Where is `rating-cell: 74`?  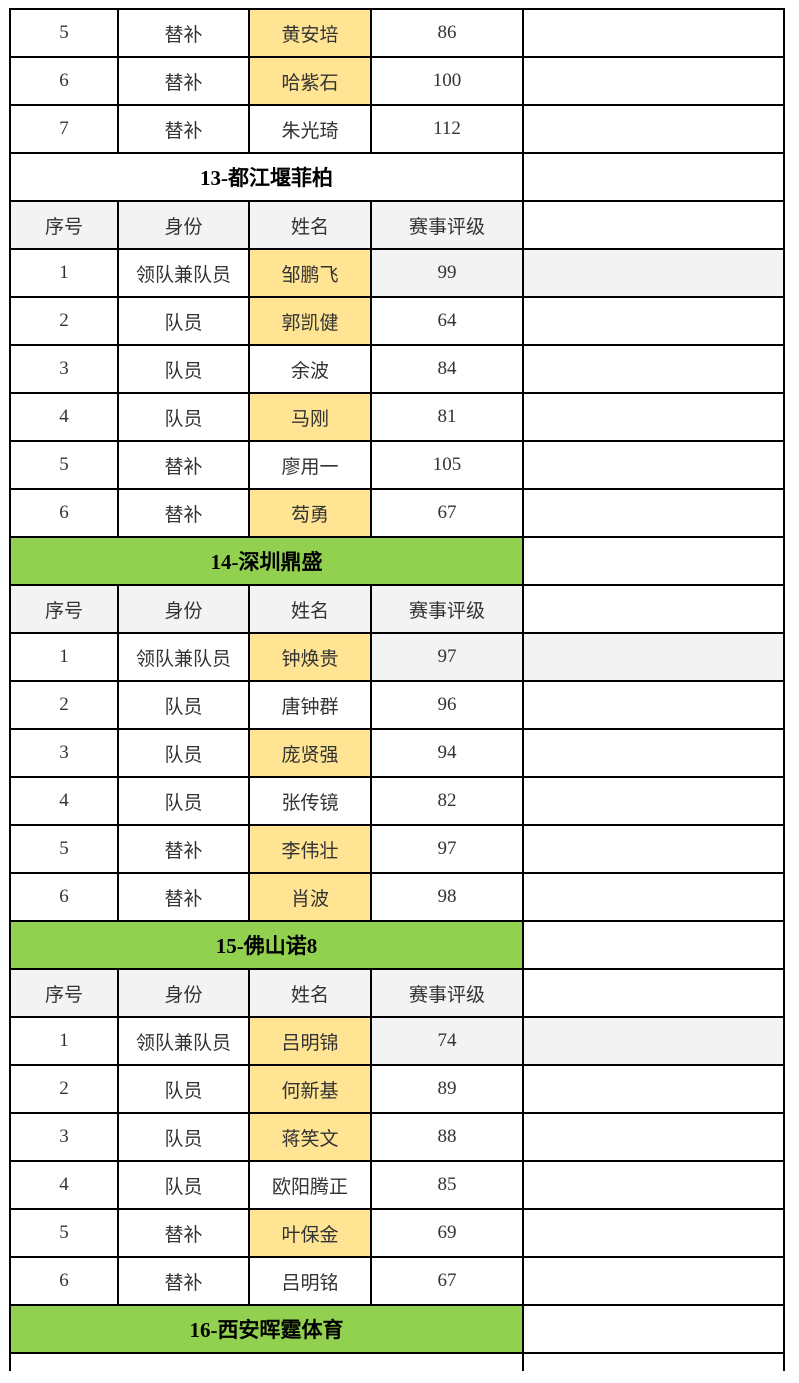
rating-cell: 74 is located at coordinates (447, 1041).